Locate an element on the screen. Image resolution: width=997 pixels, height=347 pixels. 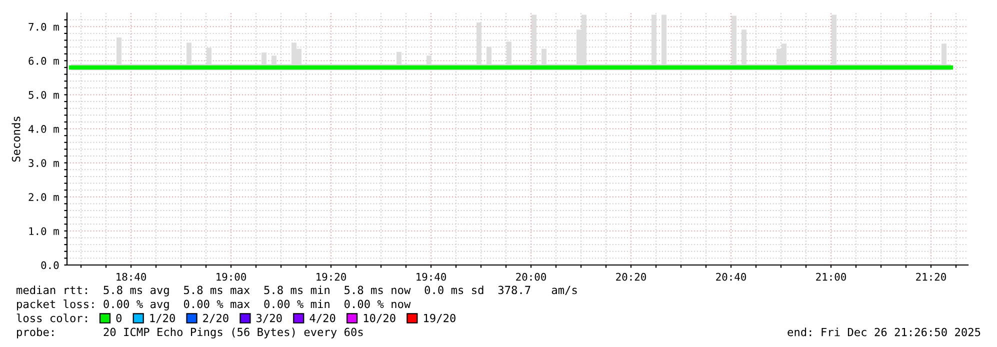
legend-label: 2/20 is located at coordinates (215, 319).